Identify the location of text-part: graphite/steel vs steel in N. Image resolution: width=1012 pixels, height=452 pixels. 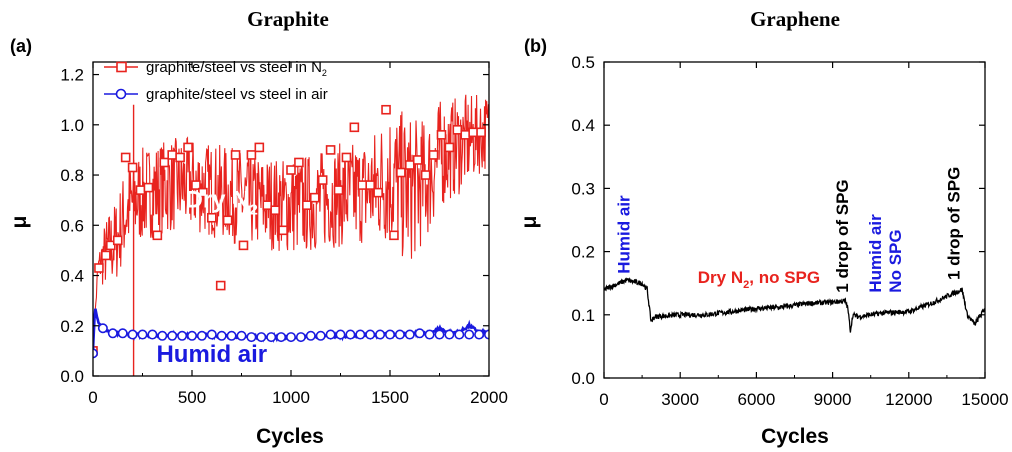
(234, 67).